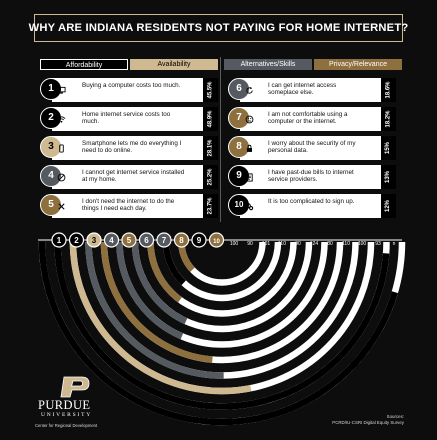  Describe the element at coordinates (61, 90) in the screenshot. I see `computer-icon` at that location.